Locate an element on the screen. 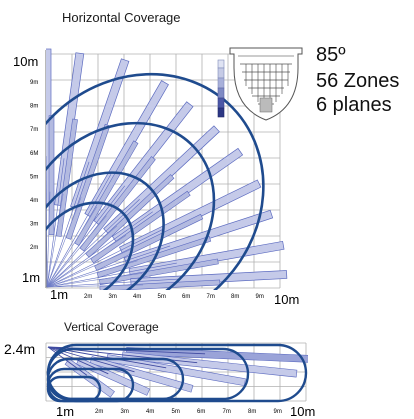  x-tick-labels: 2m 3m 4m 5m 6m 7m 8m 9m is located at coordinates (174, 297).